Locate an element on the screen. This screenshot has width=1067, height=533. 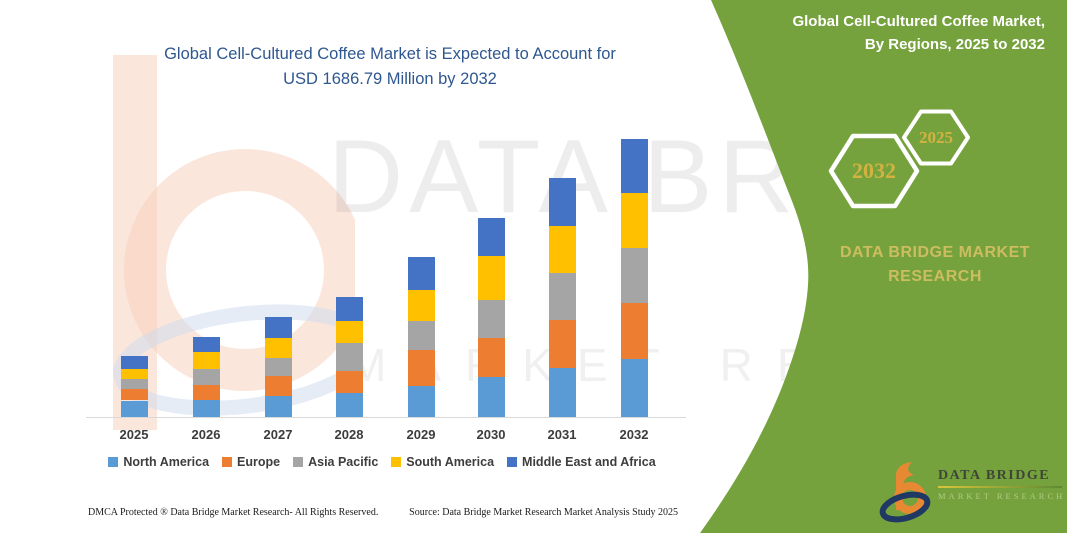
bar-segment-2025-north-america is located at coordinates (134, 408).